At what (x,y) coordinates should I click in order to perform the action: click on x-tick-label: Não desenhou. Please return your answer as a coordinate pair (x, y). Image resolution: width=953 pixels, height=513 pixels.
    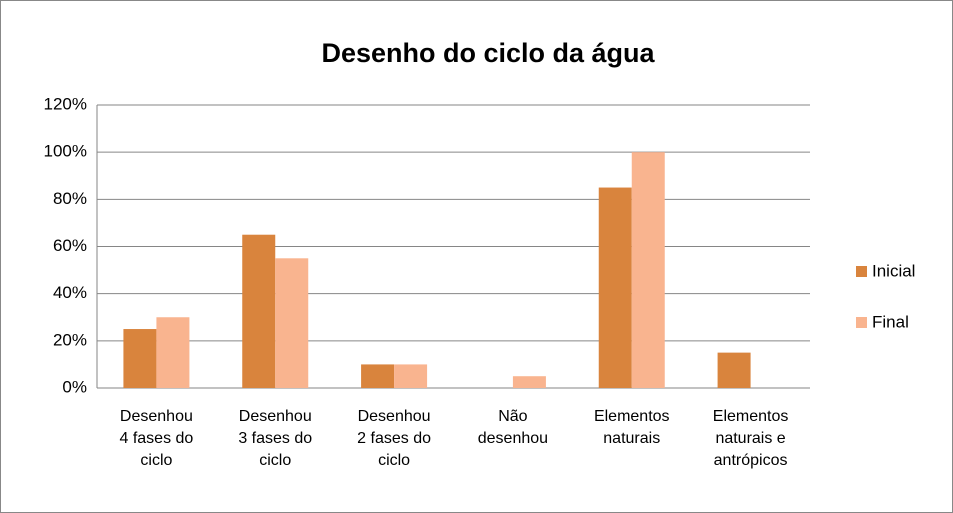
    Looking at the image, I should click on (513, 427).